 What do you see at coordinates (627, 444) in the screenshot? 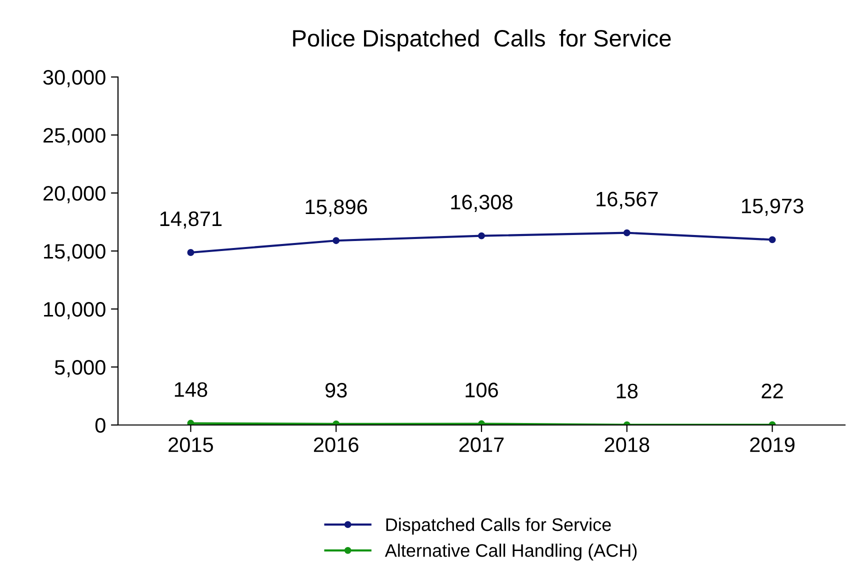
I see `x-tick-label: 2018` at bounding box center [627, 444].